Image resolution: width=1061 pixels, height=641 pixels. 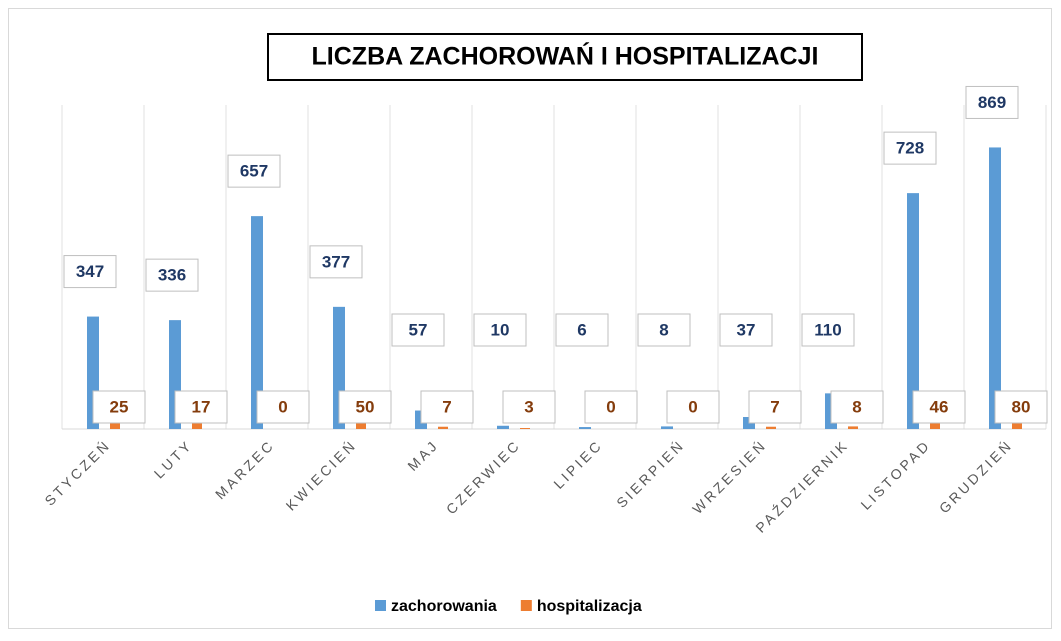 I want to click on data-label: 3, so click(x=528, y=406).